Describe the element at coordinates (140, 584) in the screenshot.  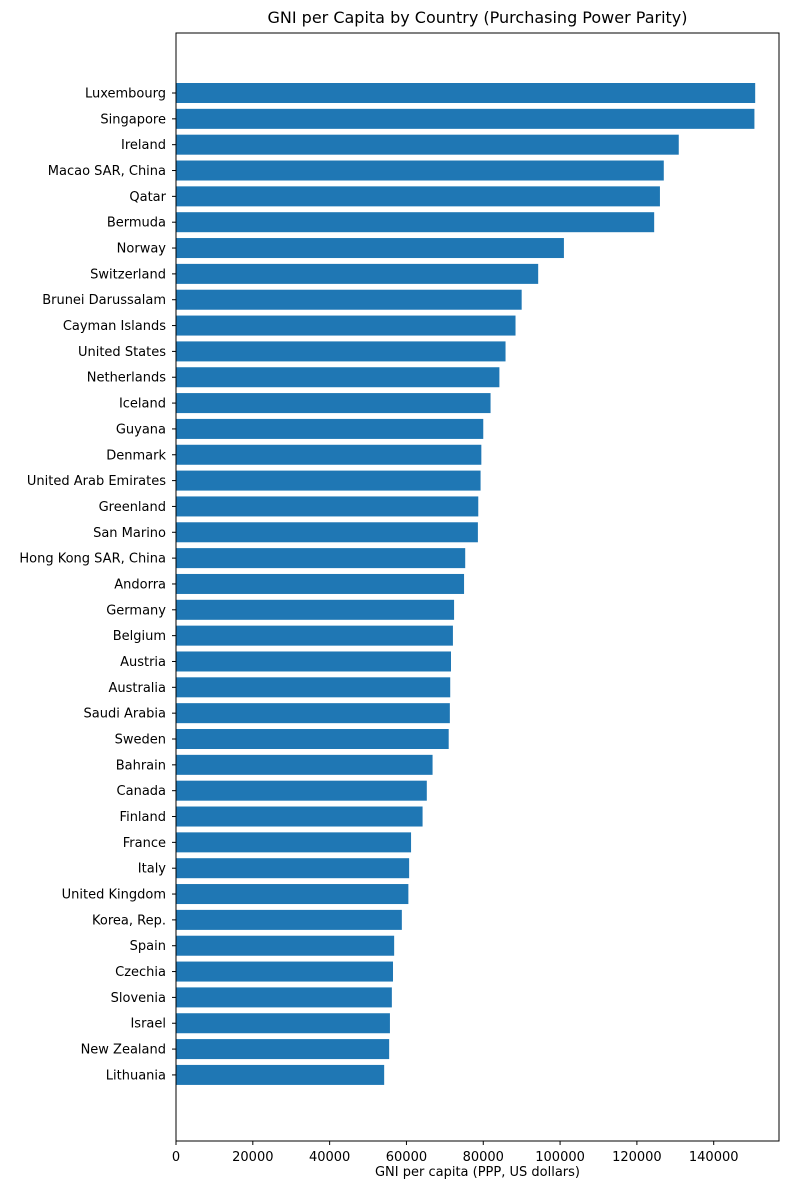
I see `y-tick-label: Andorra` at that location.